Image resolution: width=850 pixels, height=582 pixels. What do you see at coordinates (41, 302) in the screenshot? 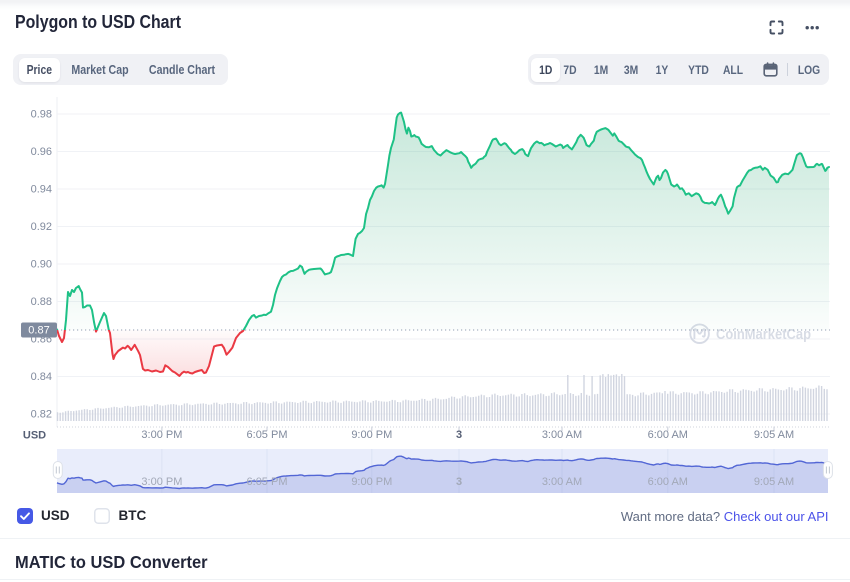
I see `svg-text: 0.88` at bounding box center [41, 302].